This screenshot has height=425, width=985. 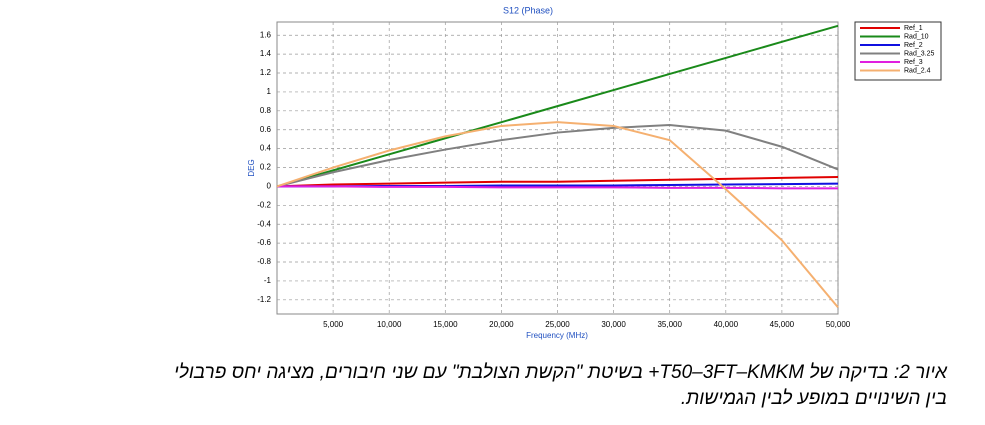 I want to click on y-tick-label: 0.6, so click(x=266, y=129).